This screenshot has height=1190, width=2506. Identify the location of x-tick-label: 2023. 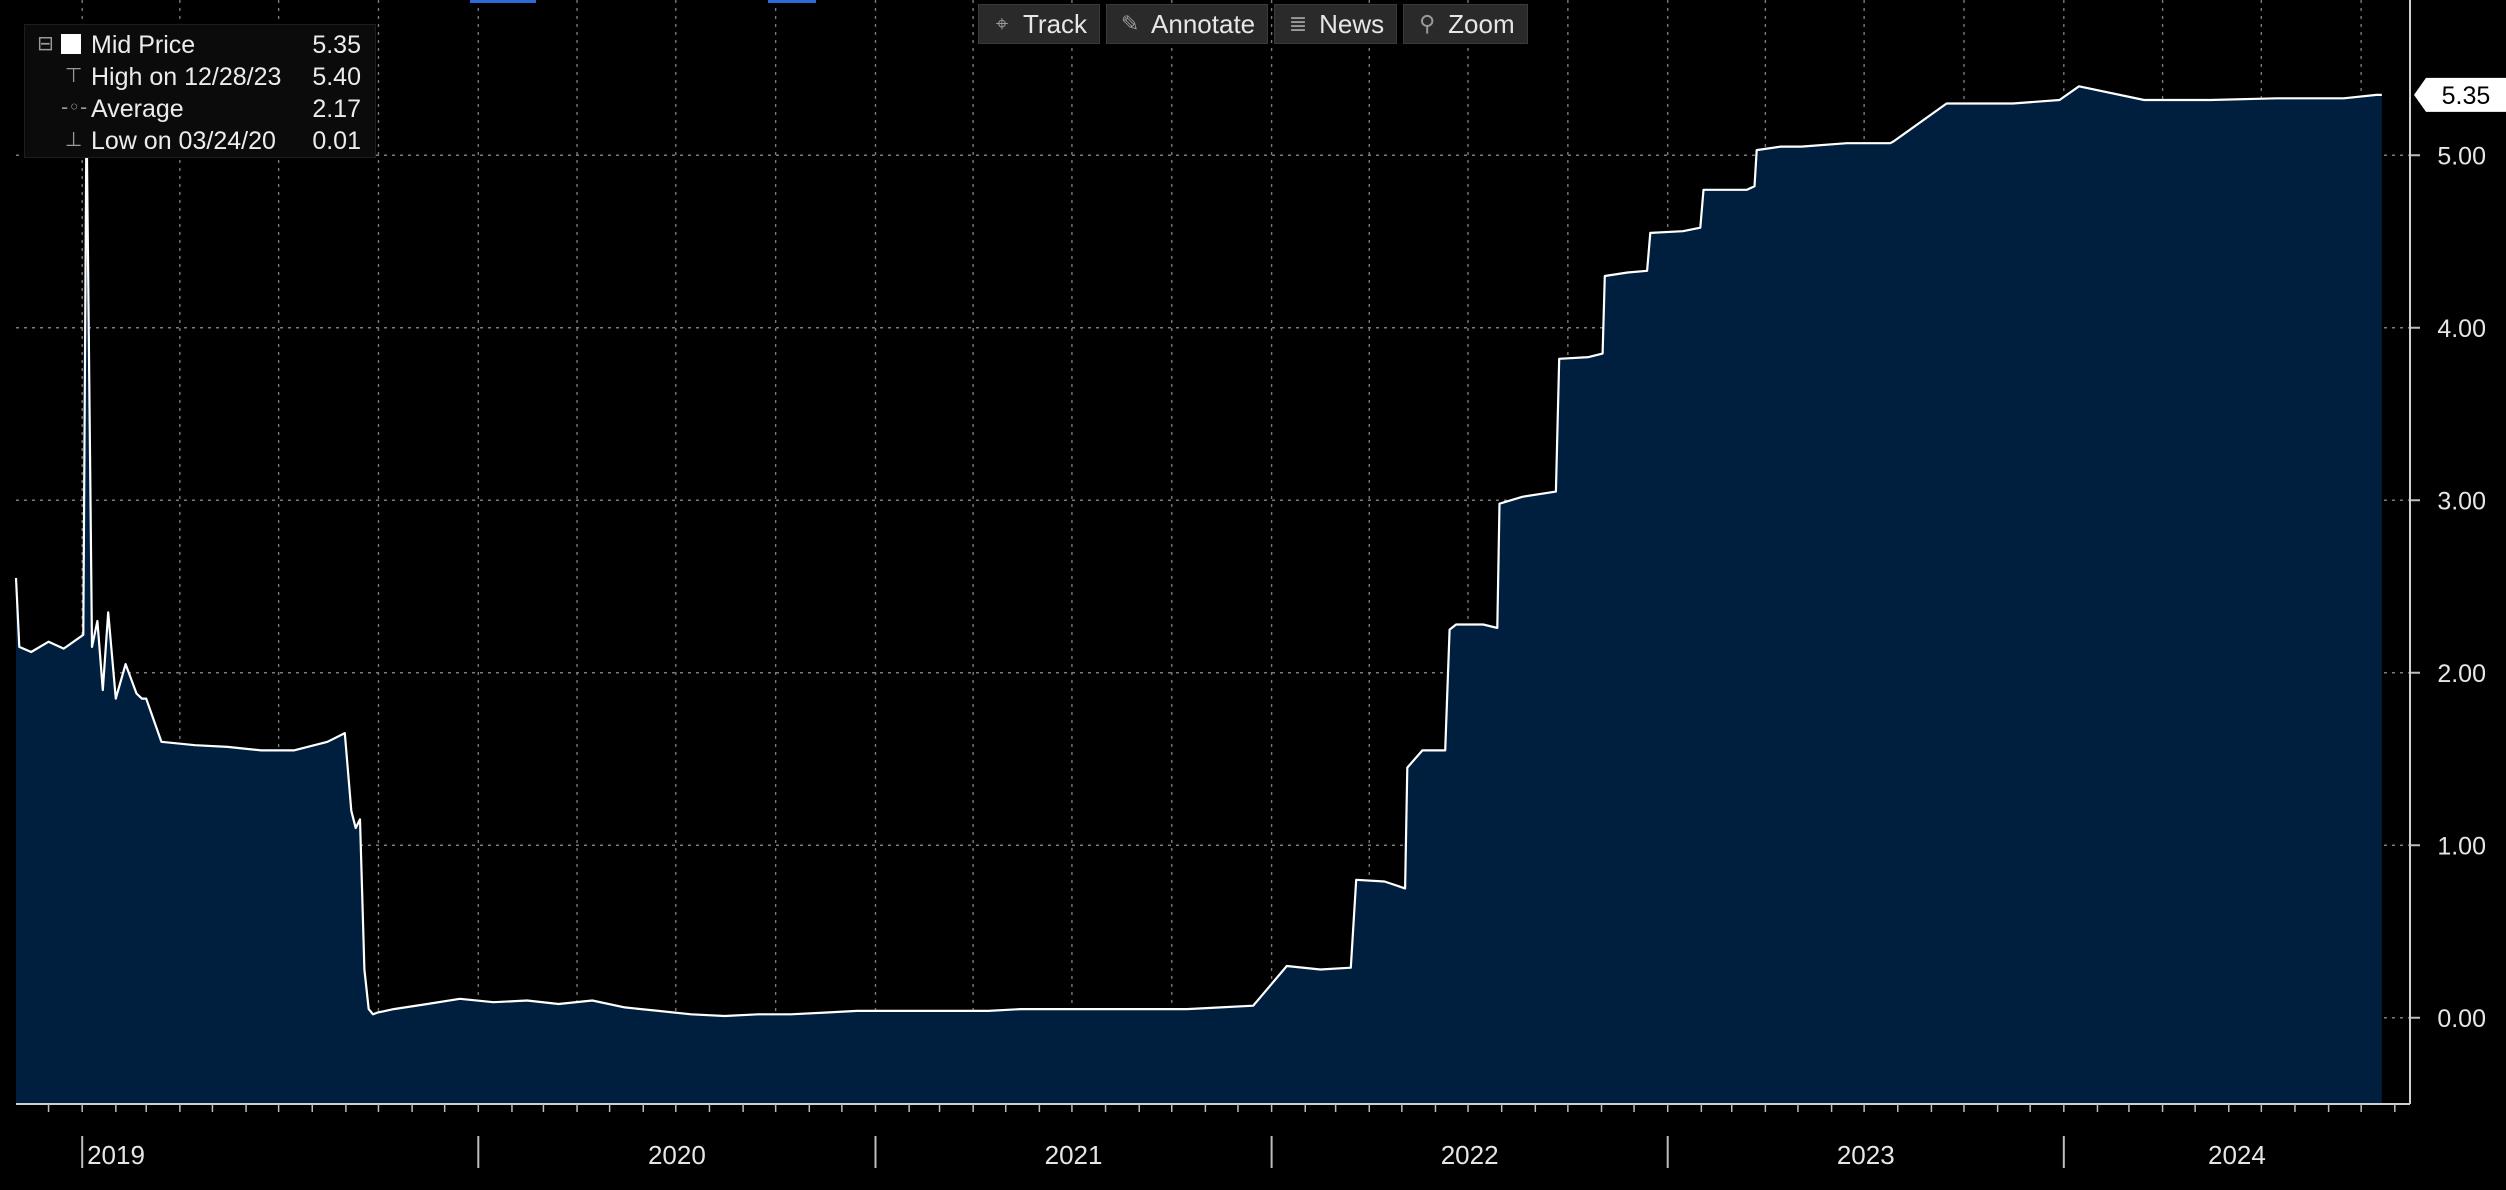
(1866, 1155).